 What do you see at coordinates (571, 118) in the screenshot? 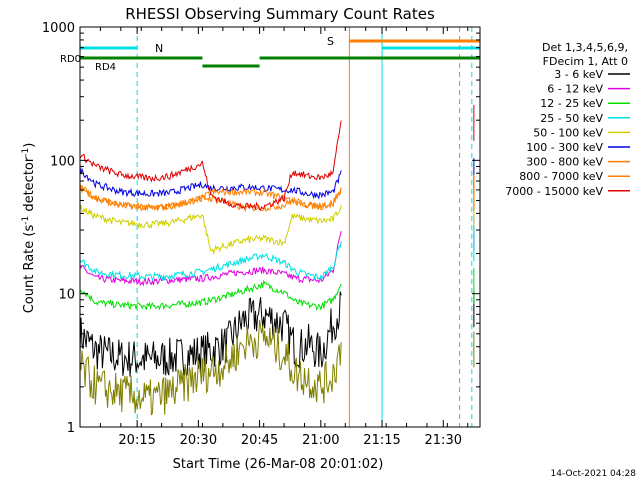
I see `legend-label: 25 - 50 keV` at bounding box center [571, 118].